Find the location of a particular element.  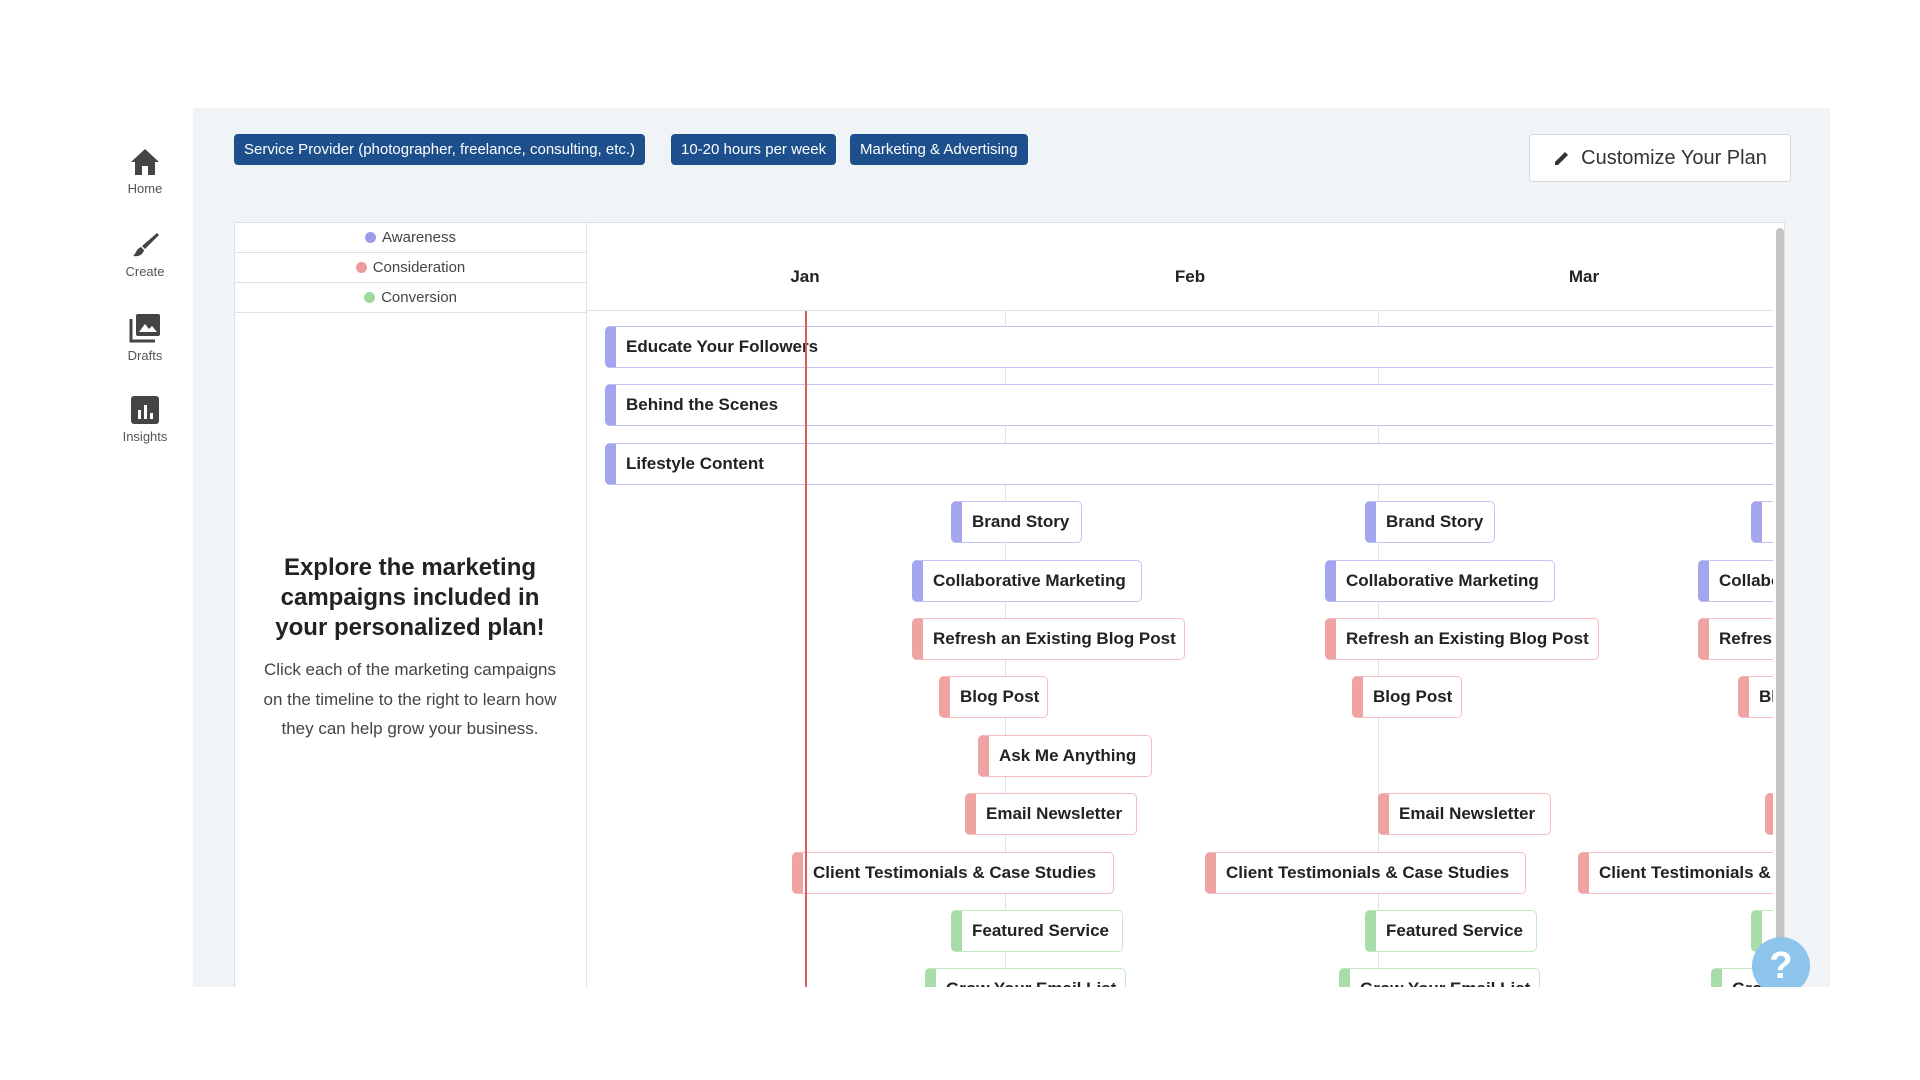

legend-label: Conversion is located at coordinates (419, 297).